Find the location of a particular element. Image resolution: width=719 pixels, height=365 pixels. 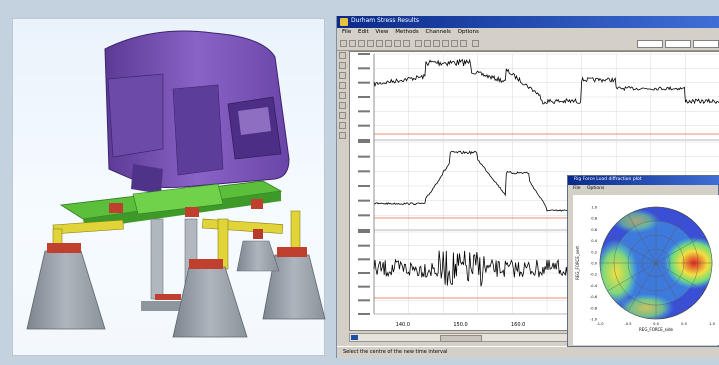

scroll-thumb is located at coordinates (461, 338).